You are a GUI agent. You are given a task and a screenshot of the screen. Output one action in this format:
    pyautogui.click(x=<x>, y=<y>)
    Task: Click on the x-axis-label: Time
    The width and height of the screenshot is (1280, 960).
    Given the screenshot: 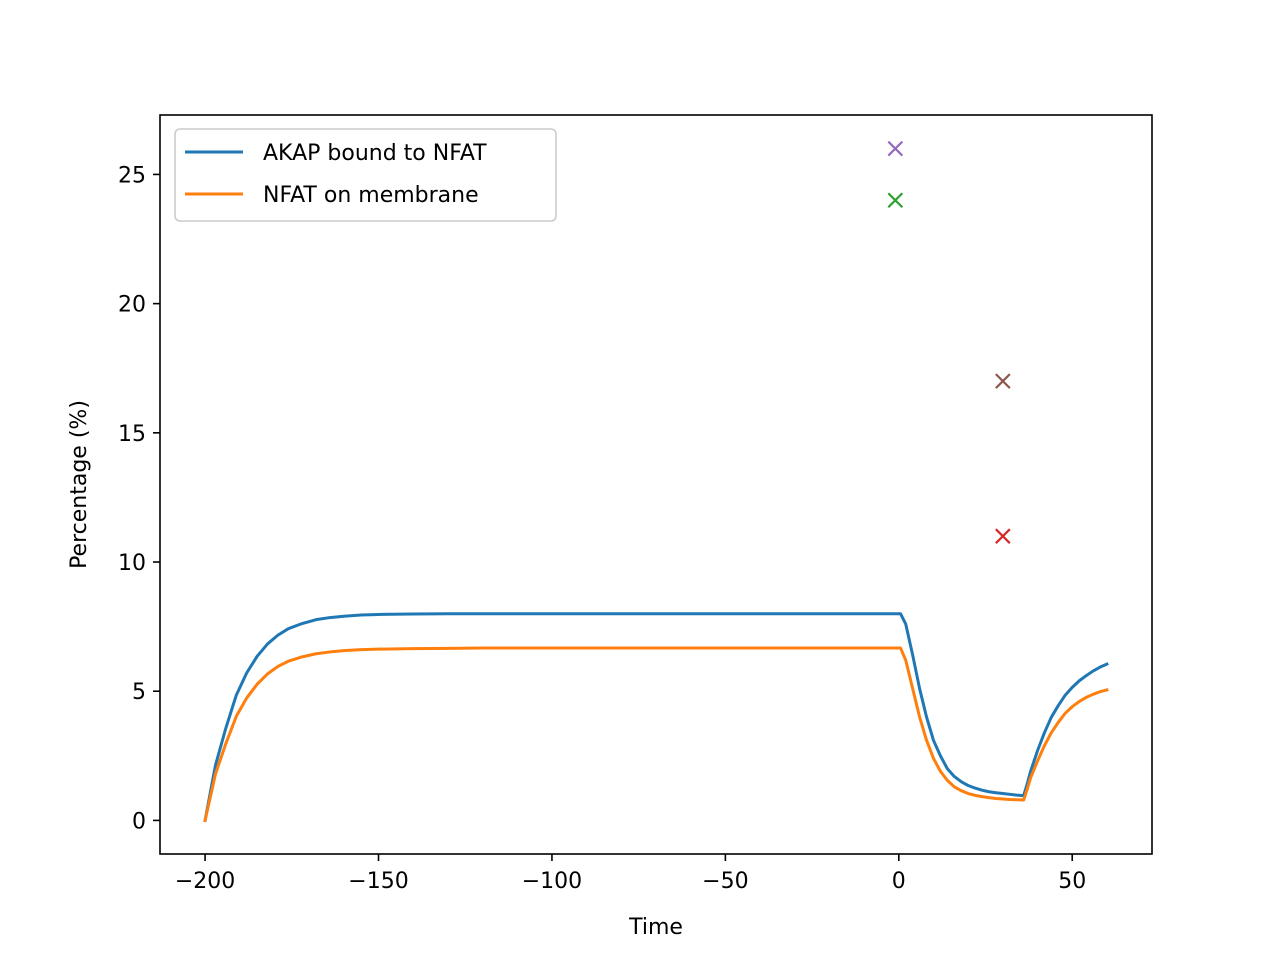 What is the action you would take?
    pyautogui.click(x=655, y=927)
    